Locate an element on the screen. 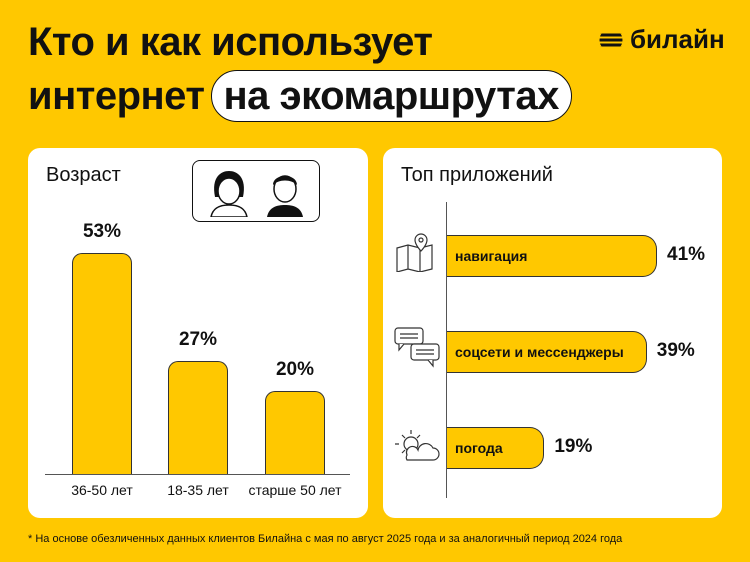 The width and height of the screenshot is (750, 562). chat-bubbles-icon is located at coordinates (417, 347).